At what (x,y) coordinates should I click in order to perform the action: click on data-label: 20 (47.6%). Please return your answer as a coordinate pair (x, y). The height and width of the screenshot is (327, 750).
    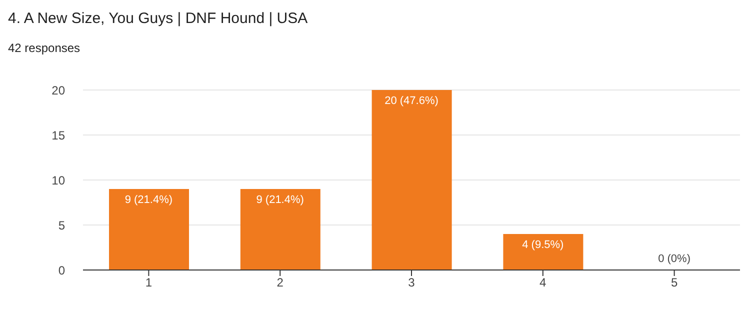
    Looking at the image, I should click on (411, 101).